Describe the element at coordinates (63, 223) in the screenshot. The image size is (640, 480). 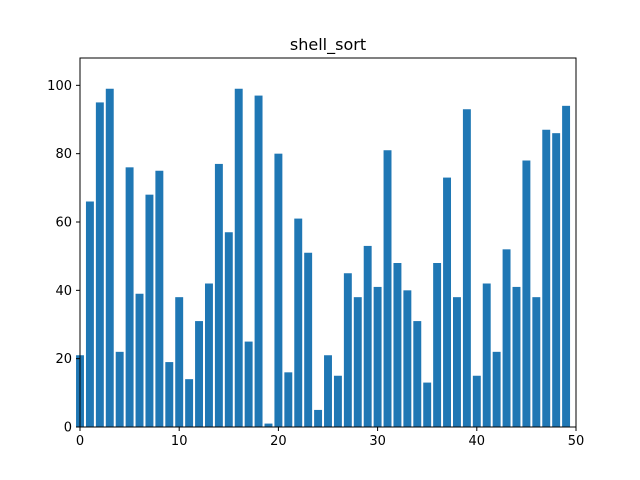
I see `y-tick-label: 60` at that location.